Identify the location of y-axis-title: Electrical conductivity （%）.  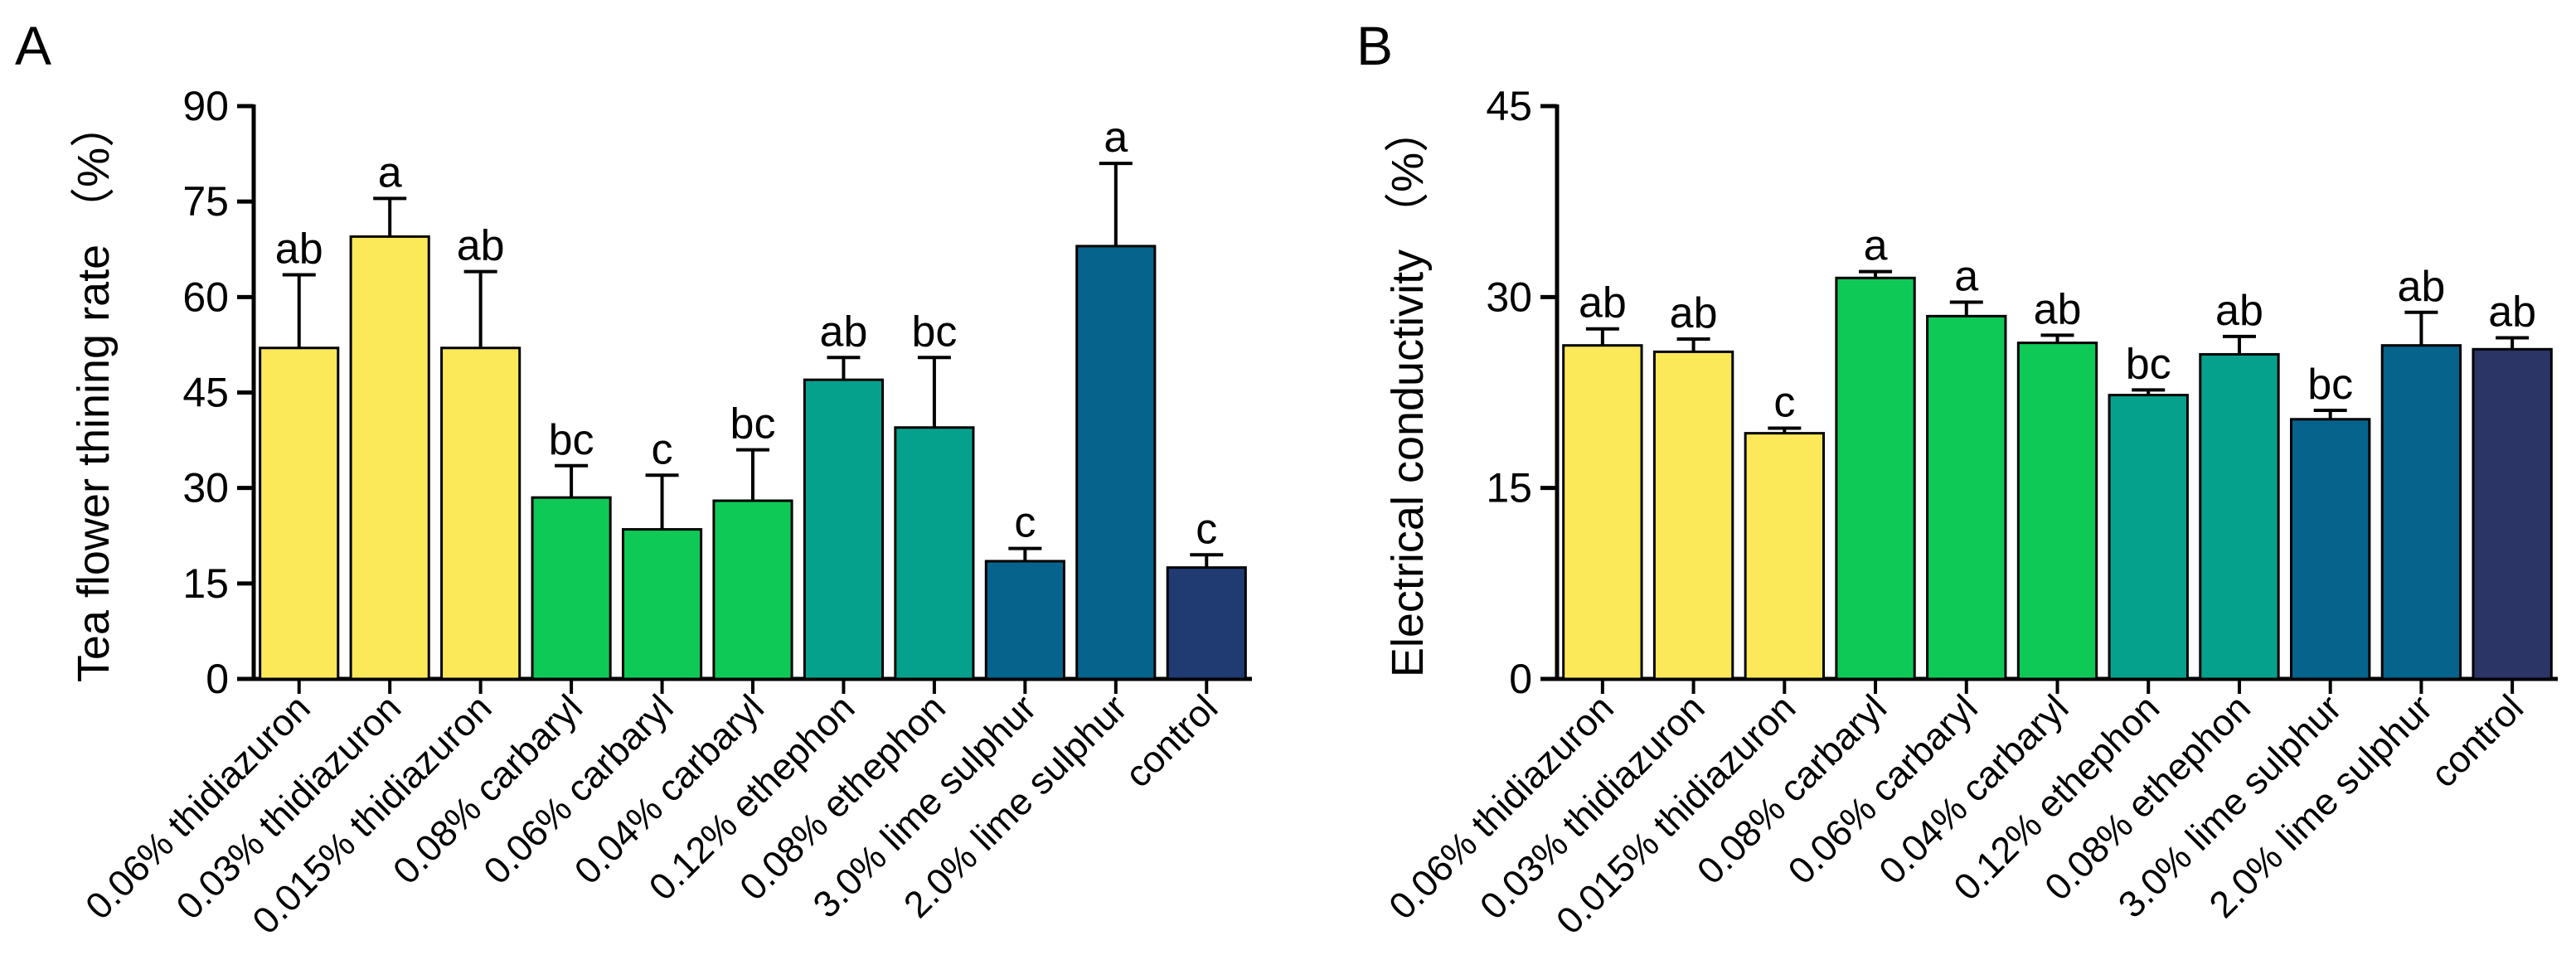
(1408, 392).